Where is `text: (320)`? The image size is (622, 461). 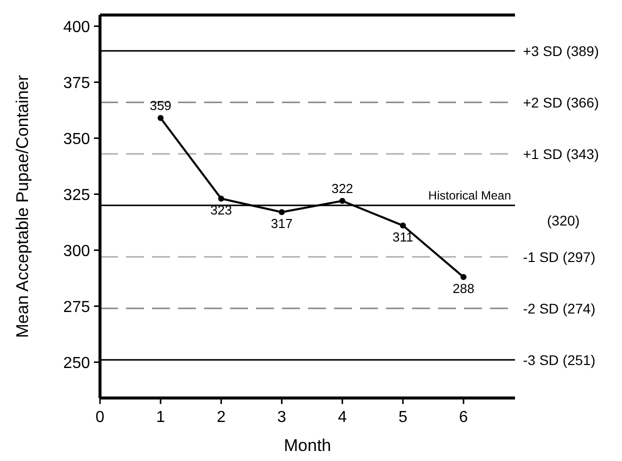
text: (320) is located at coordinates (563, 220).